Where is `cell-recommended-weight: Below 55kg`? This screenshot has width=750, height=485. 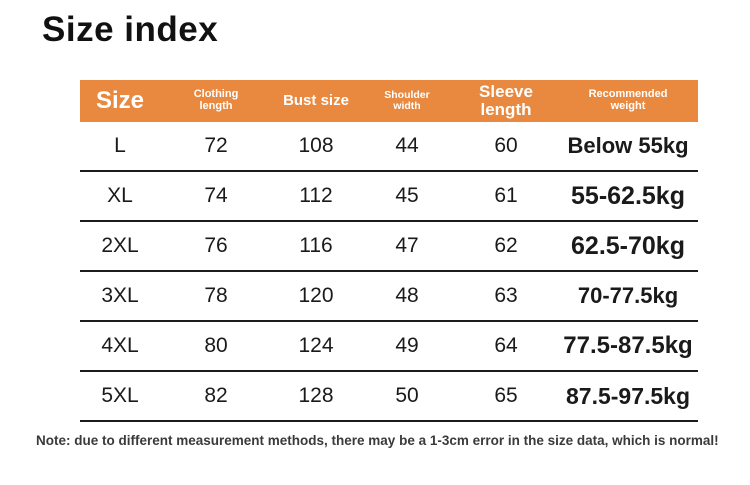
cell-recommended-weight: Below 55kg is located at coordinates (628, 145).